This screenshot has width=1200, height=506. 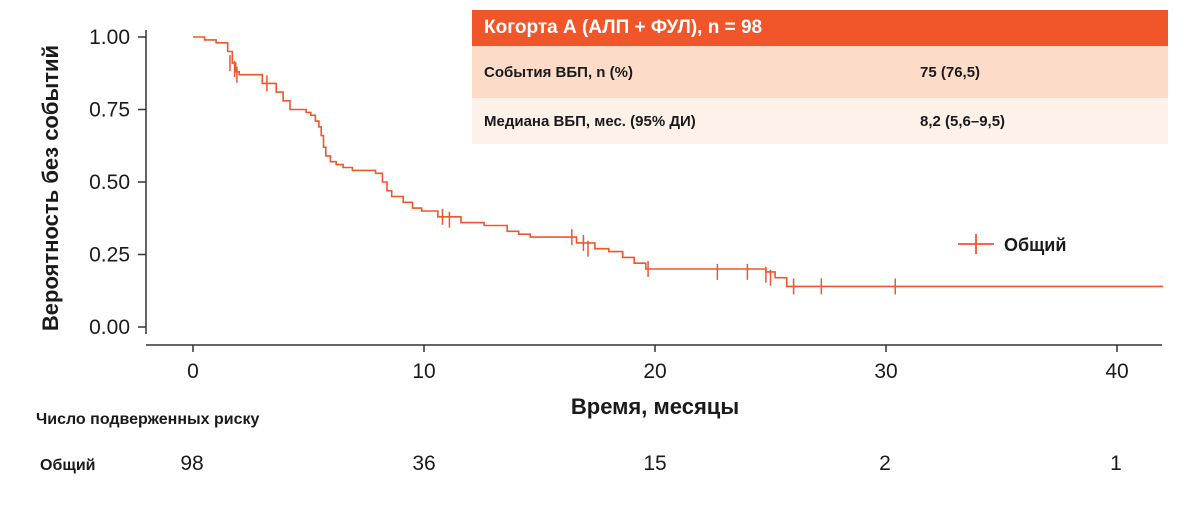 What do you see at coordinates (963, 121) in the screenshot?
I see `summary-row-value: 8,2 (5,6–9,5)` at bounding box center [963, 121].